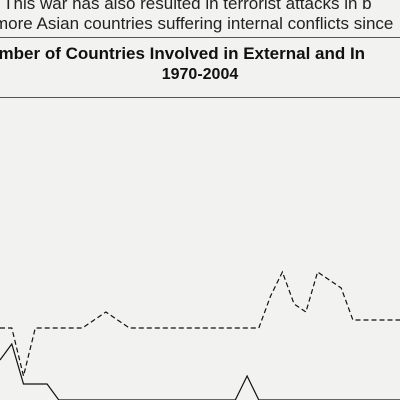 This screenshot has height=400, width=400. Describe the element at coordinates (200, 75) in the screenshot. I see `chart-subtitle: 1970-2004` at that location.